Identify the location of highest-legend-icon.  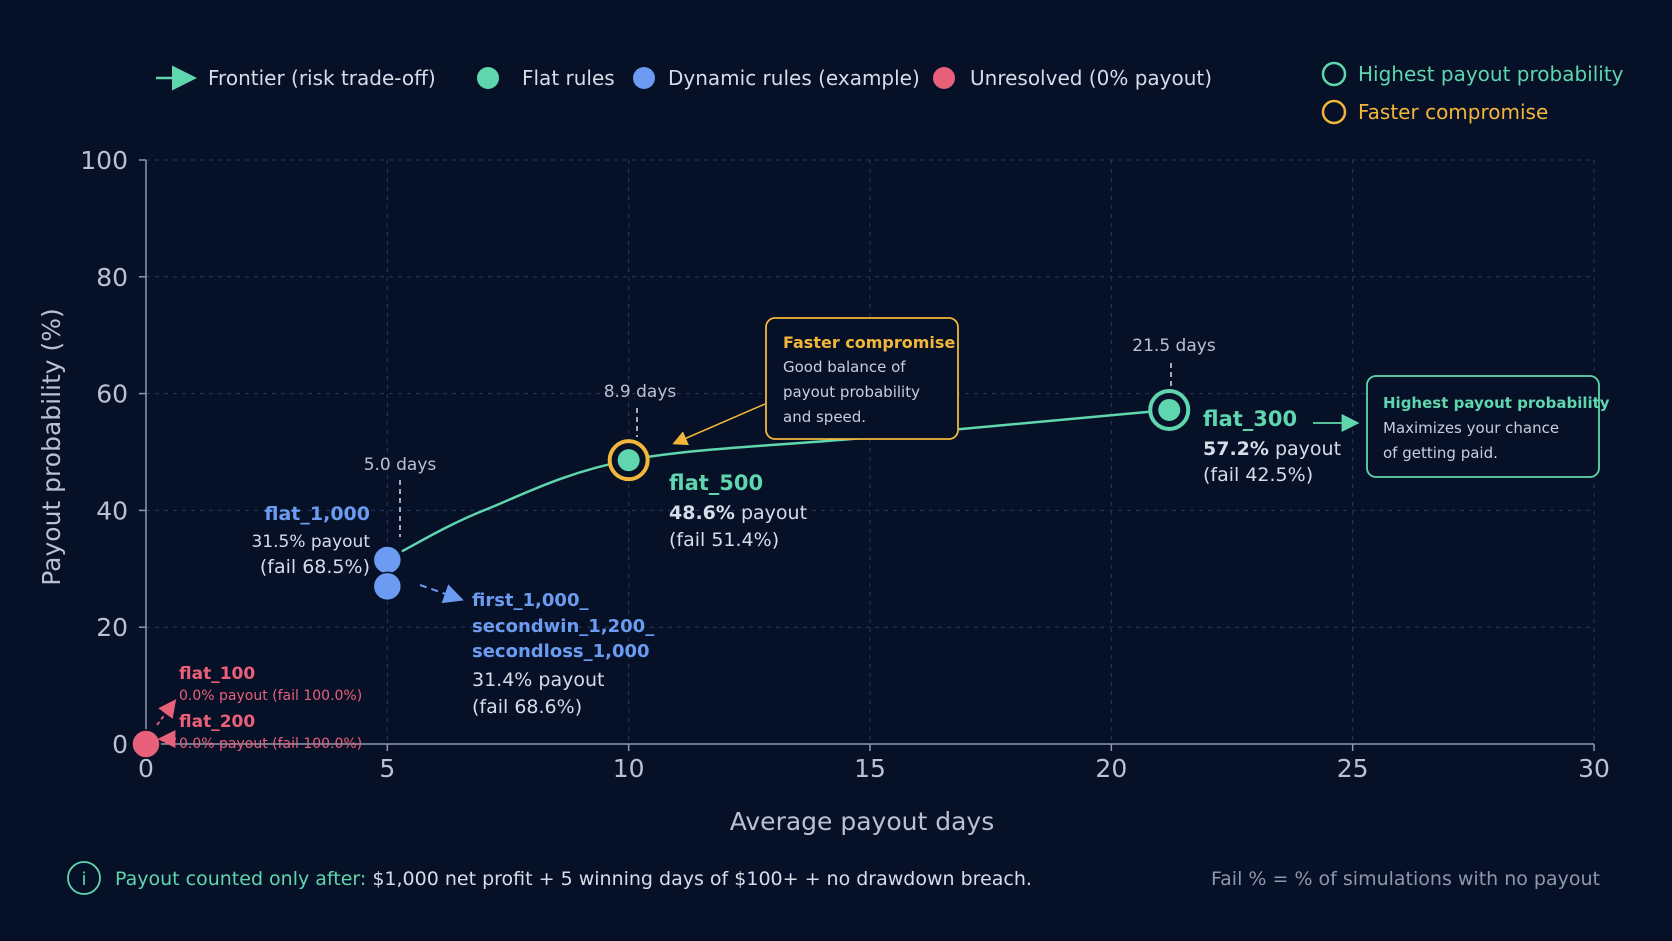
(1334, 74).